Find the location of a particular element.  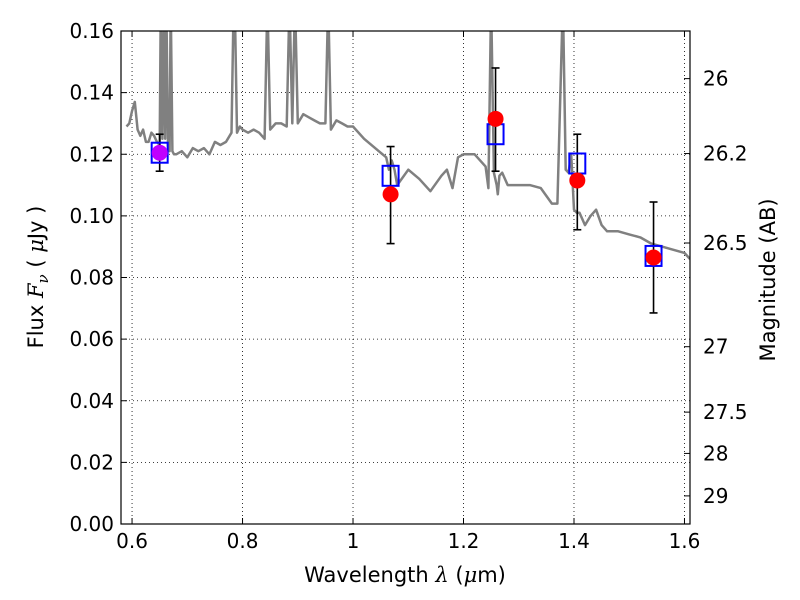

x-axis-mu: μ is located at coordinates (471, 575).